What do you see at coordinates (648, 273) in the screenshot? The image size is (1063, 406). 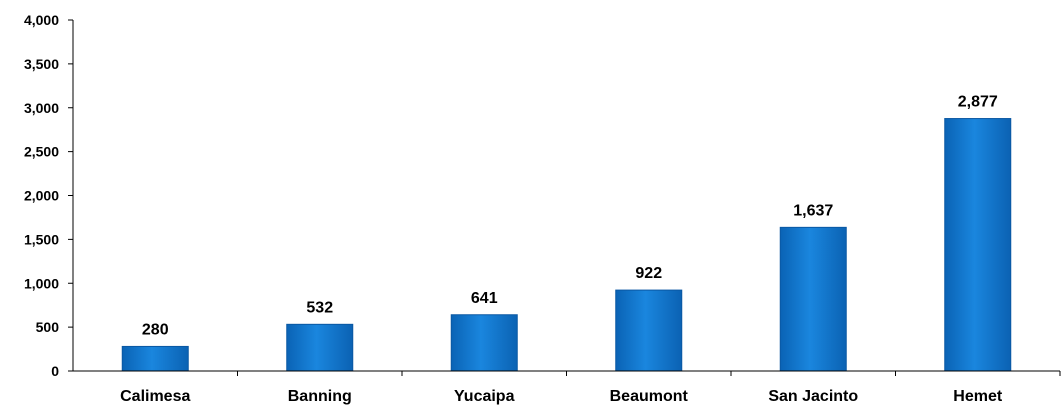 I see `data-label: 922` at bounding box center [648, 273].